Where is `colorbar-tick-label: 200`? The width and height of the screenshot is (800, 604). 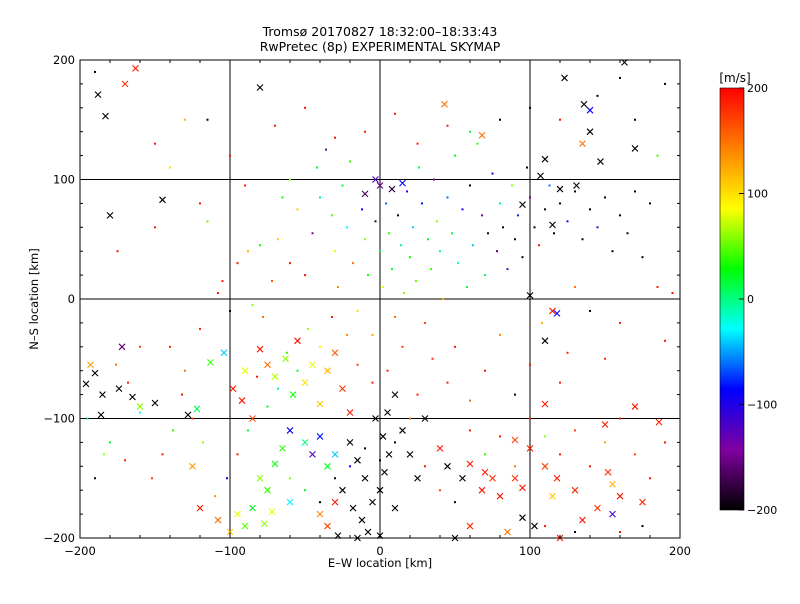
colorbar-tick-label: 200 is located at coordinates (757, 88).